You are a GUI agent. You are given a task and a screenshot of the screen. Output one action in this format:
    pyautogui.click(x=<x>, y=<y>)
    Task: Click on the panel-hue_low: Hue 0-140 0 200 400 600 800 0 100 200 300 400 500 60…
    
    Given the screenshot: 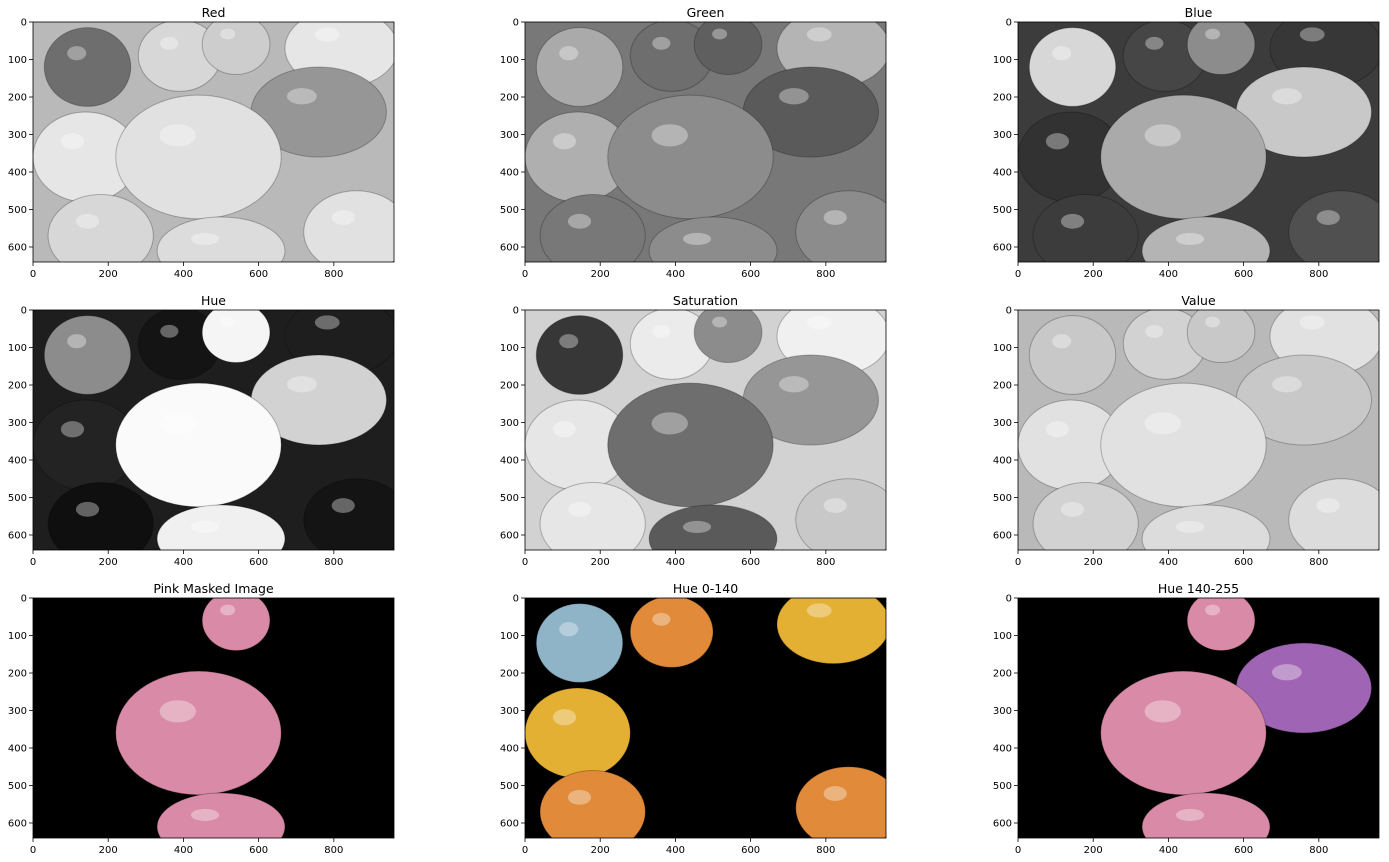 What is the action you would take?
    pyautogui.click(x=693, y=718)
    